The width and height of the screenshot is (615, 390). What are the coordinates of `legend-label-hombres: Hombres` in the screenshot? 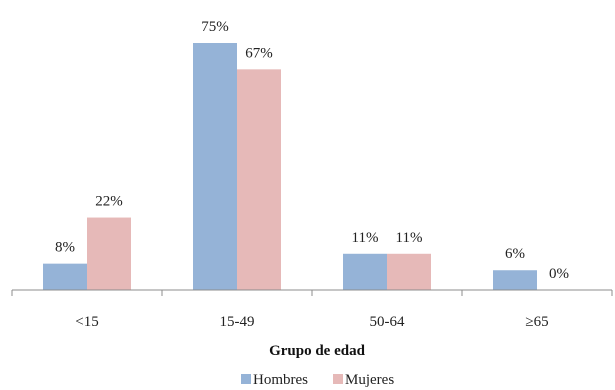 It's located at (280, 380).